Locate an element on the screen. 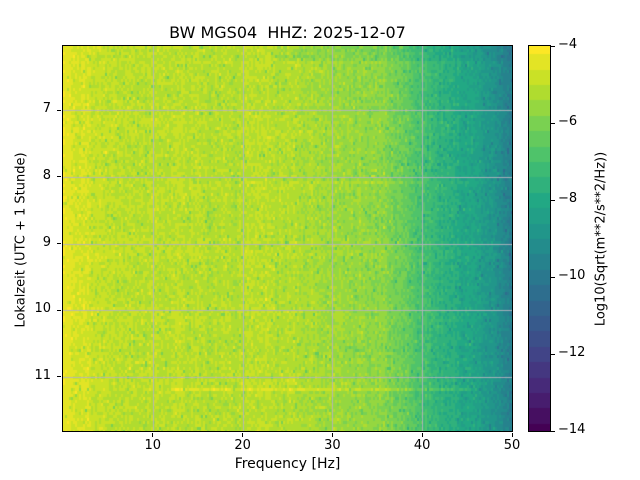 This screenshot has height=480, width=640. y-tick-label: 10 is located at coordinates (42, 309).